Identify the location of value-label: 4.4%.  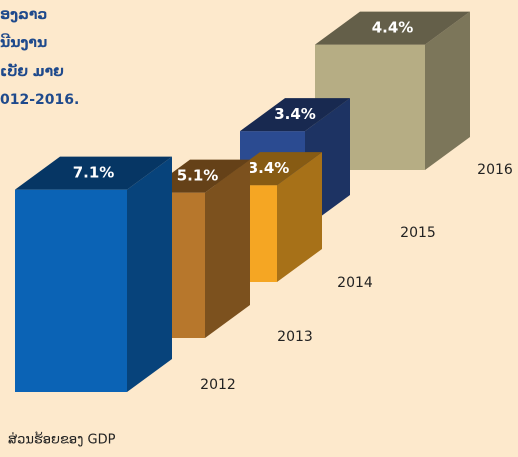
(393, 28).